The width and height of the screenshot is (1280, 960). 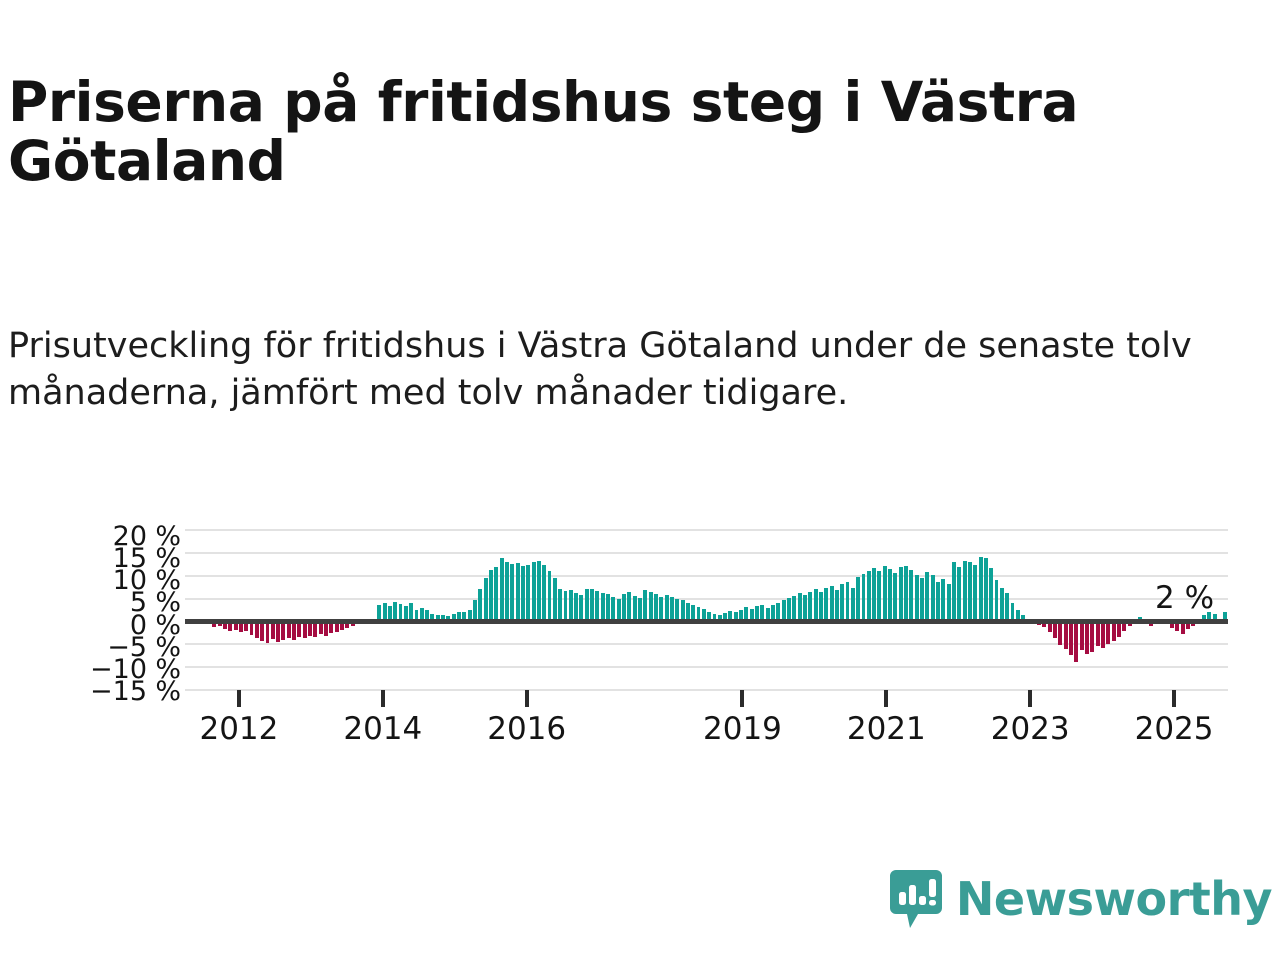 I want to click on x-axis-tick-label: 2016, so click(x=527, y=729).